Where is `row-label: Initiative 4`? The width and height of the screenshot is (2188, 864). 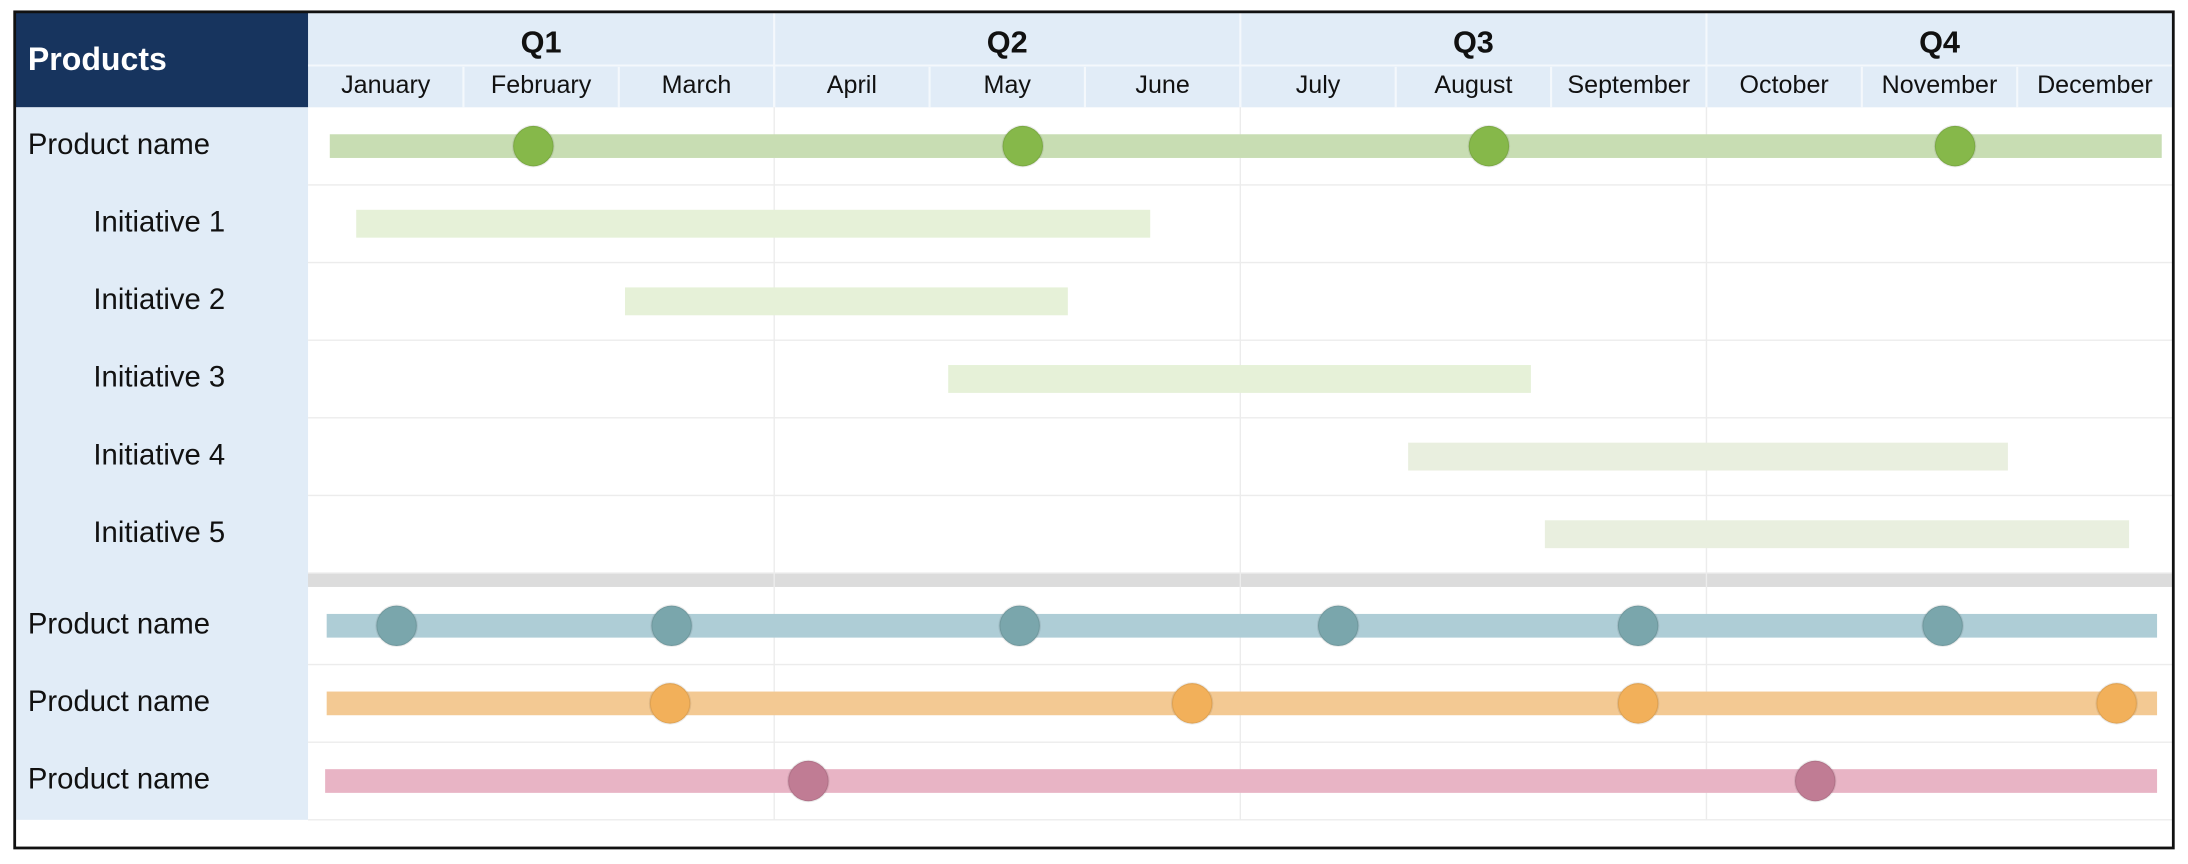
row-label: Initiative 4 is located at coordinates (159, 455).